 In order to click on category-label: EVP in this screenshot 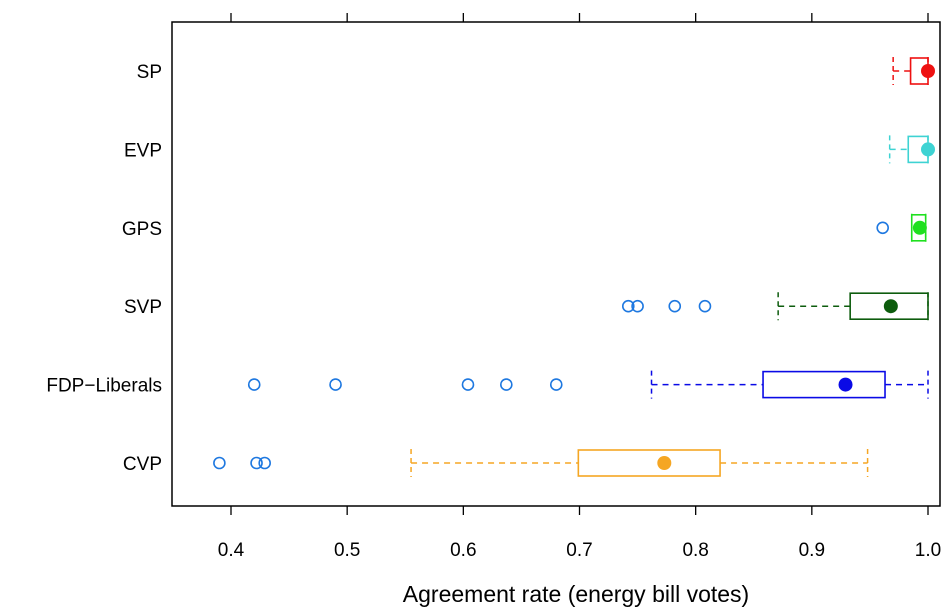, I will do `click(143, 150)`.